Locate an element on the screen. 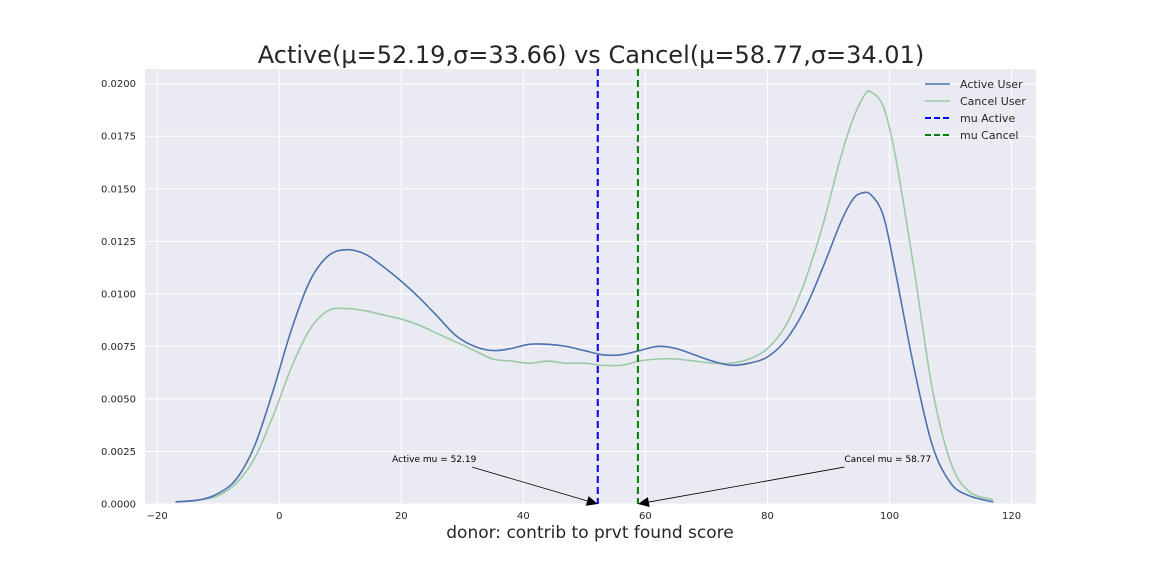  x-tick-label: −20 is located at coordinates (157, 516).